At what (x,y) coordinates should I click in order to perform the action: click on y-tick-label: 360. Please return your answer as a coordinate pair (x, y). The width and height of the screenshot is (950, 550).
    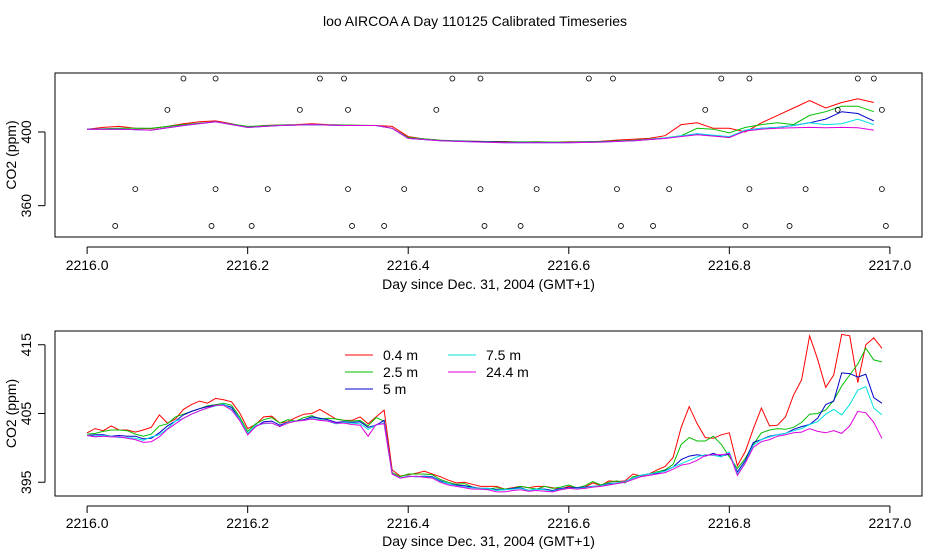
    Looking at the image, I should click on (26, 206).